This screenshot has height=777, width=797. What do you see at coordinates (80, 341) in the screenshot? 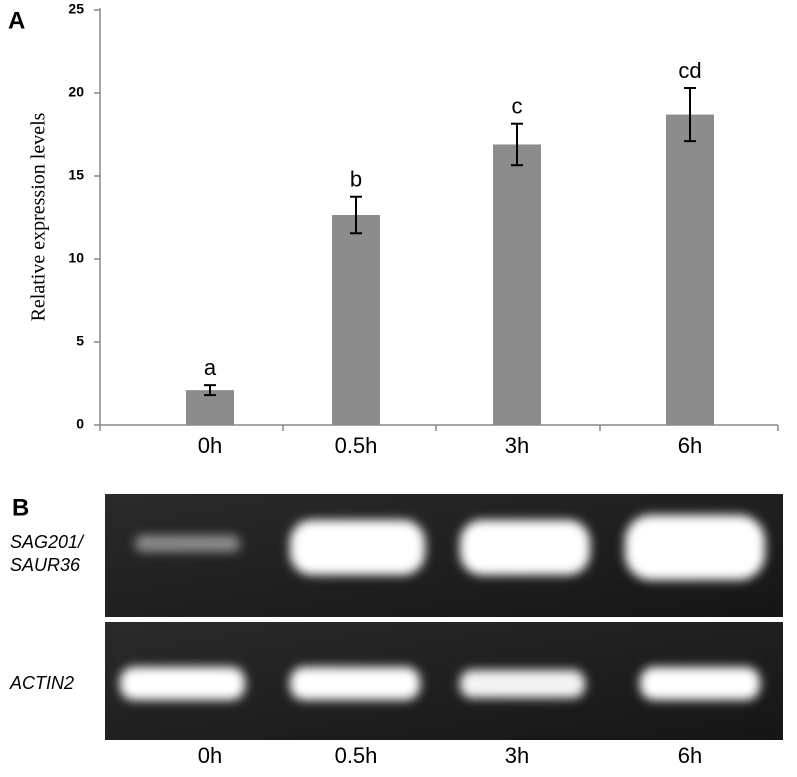
I see `y-tick-label: 5` at bounding box center [80, 341].